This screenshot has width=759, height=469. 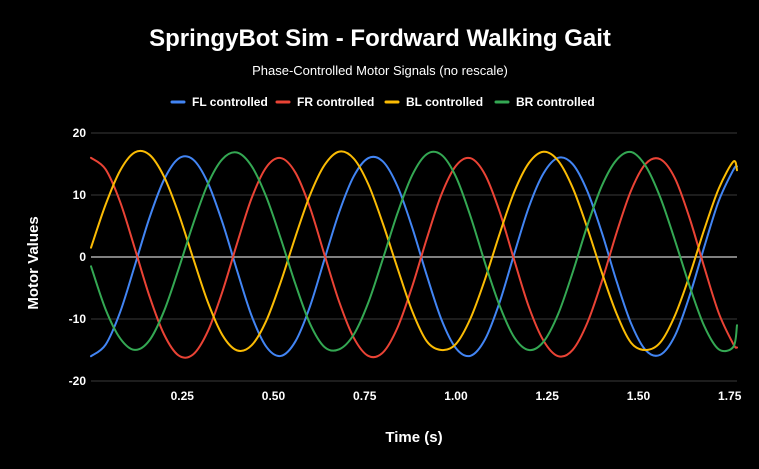 I want to click on x-tick-label: 0.75, so click(x=365, y=396).